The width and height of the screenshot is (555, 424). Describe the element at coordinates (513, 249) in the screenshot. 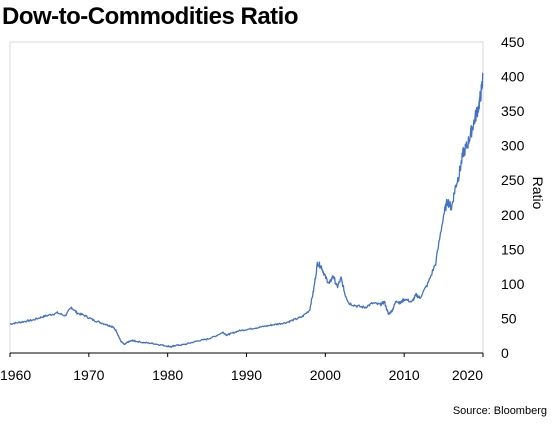

I see `y-tick-label: 150` at that location.